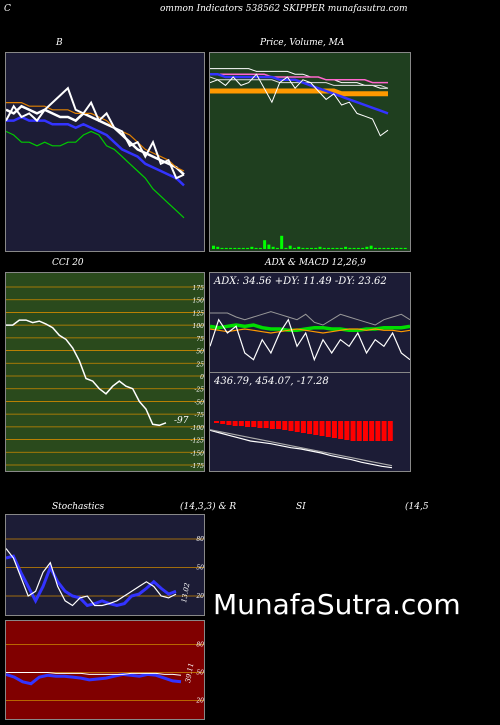  What do you see at coordinates (200, 352) in the screenshot?
I see `cci-tick-label: 50` at bounding box center [200, 352].